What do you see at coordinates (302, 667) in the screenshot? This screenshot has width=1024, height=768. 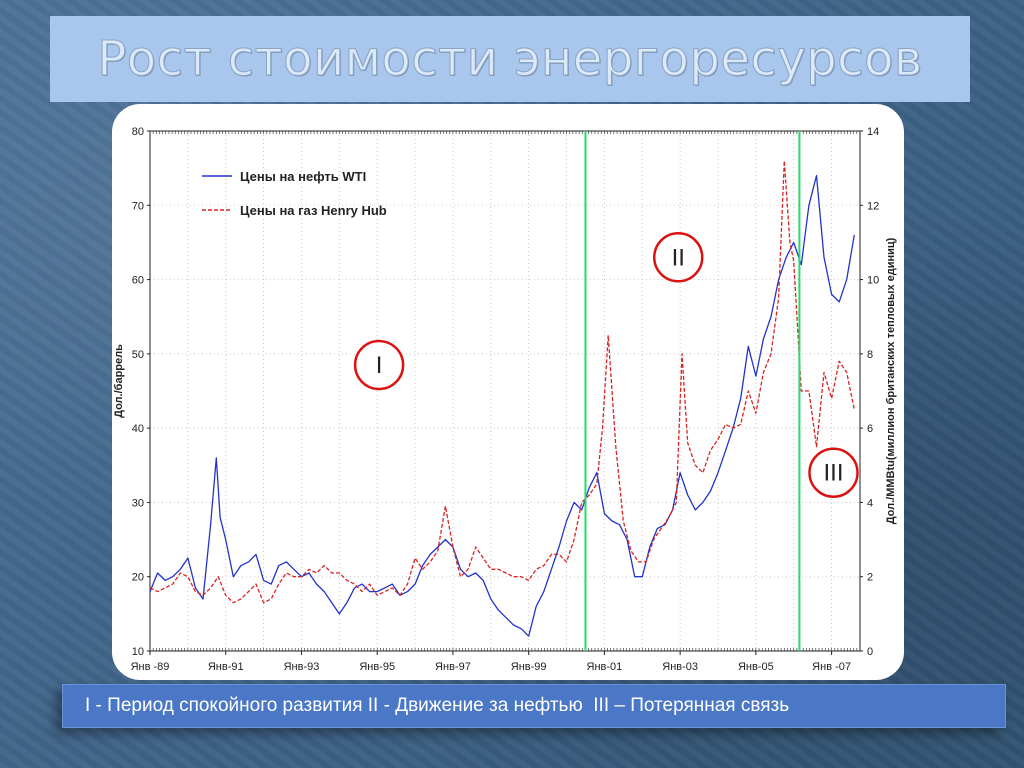 I see `x-tick-label: Янв-93` at bounding box center [302, 667].